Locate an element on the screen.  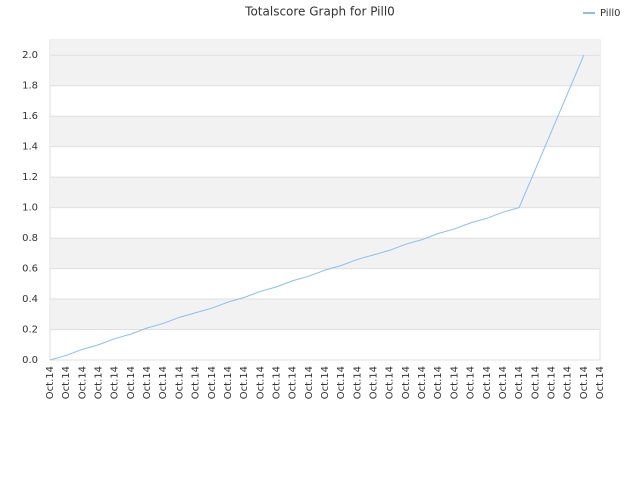
y-tick-label: 1.0 is located at coordinates (30, 208).